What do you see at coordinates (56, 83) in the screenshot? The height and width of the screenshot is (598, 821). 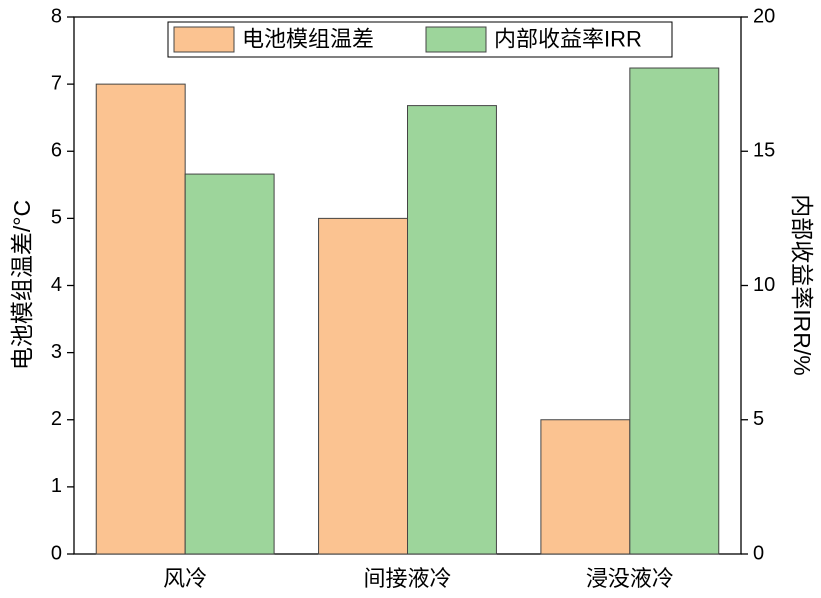 I see `y-tick-label: 7` at bounding box center [56, 83].